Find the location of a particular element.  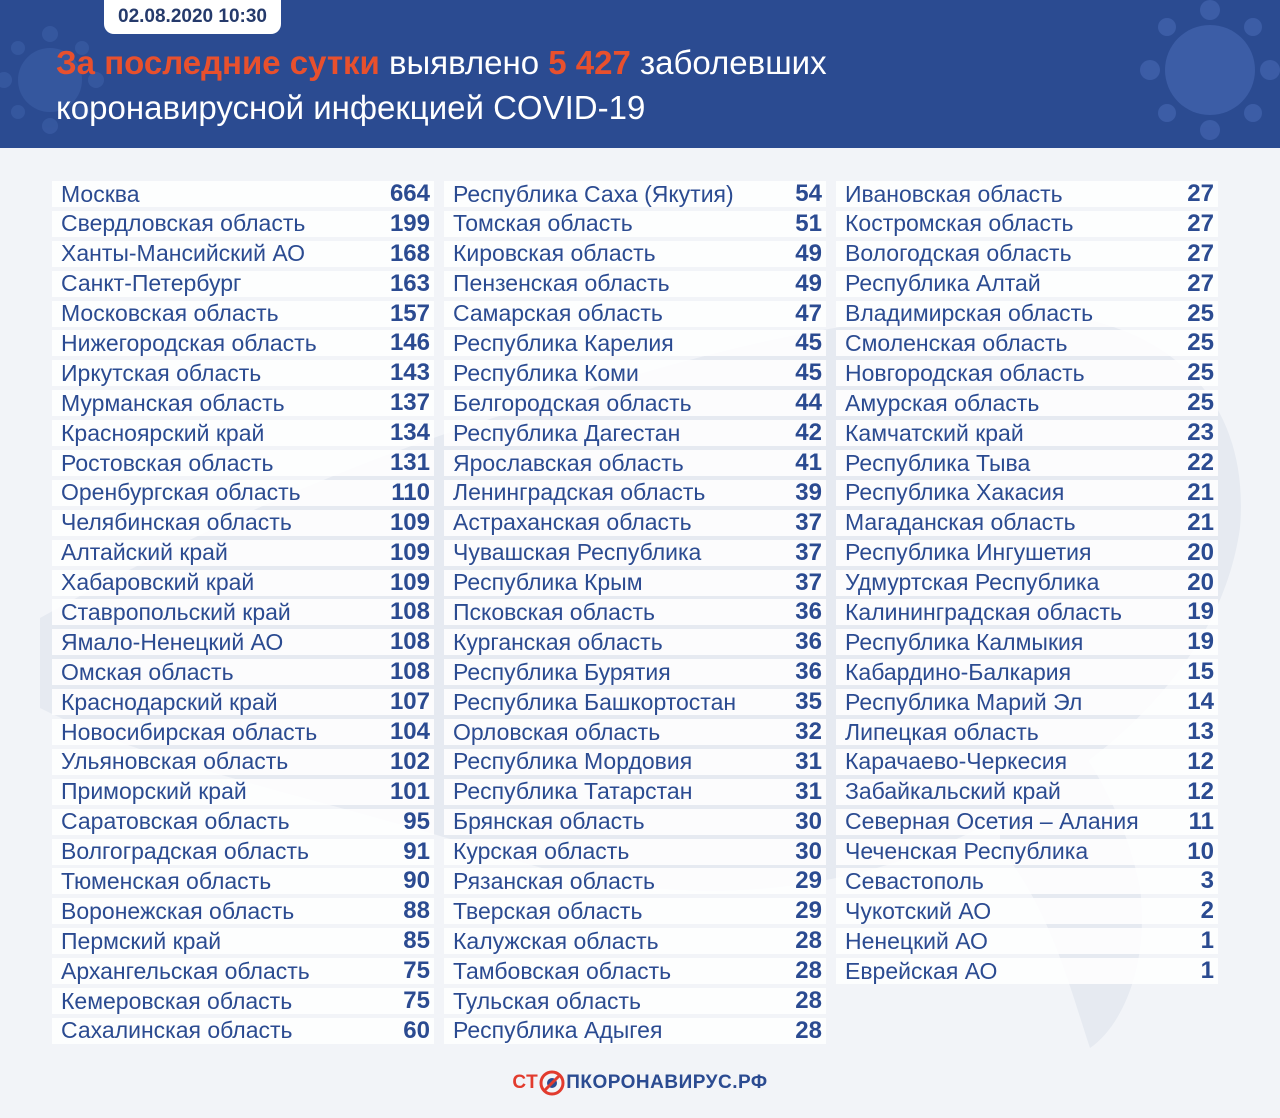

table-row: Ульяновская область 102 is located at coordinates (243, 761).